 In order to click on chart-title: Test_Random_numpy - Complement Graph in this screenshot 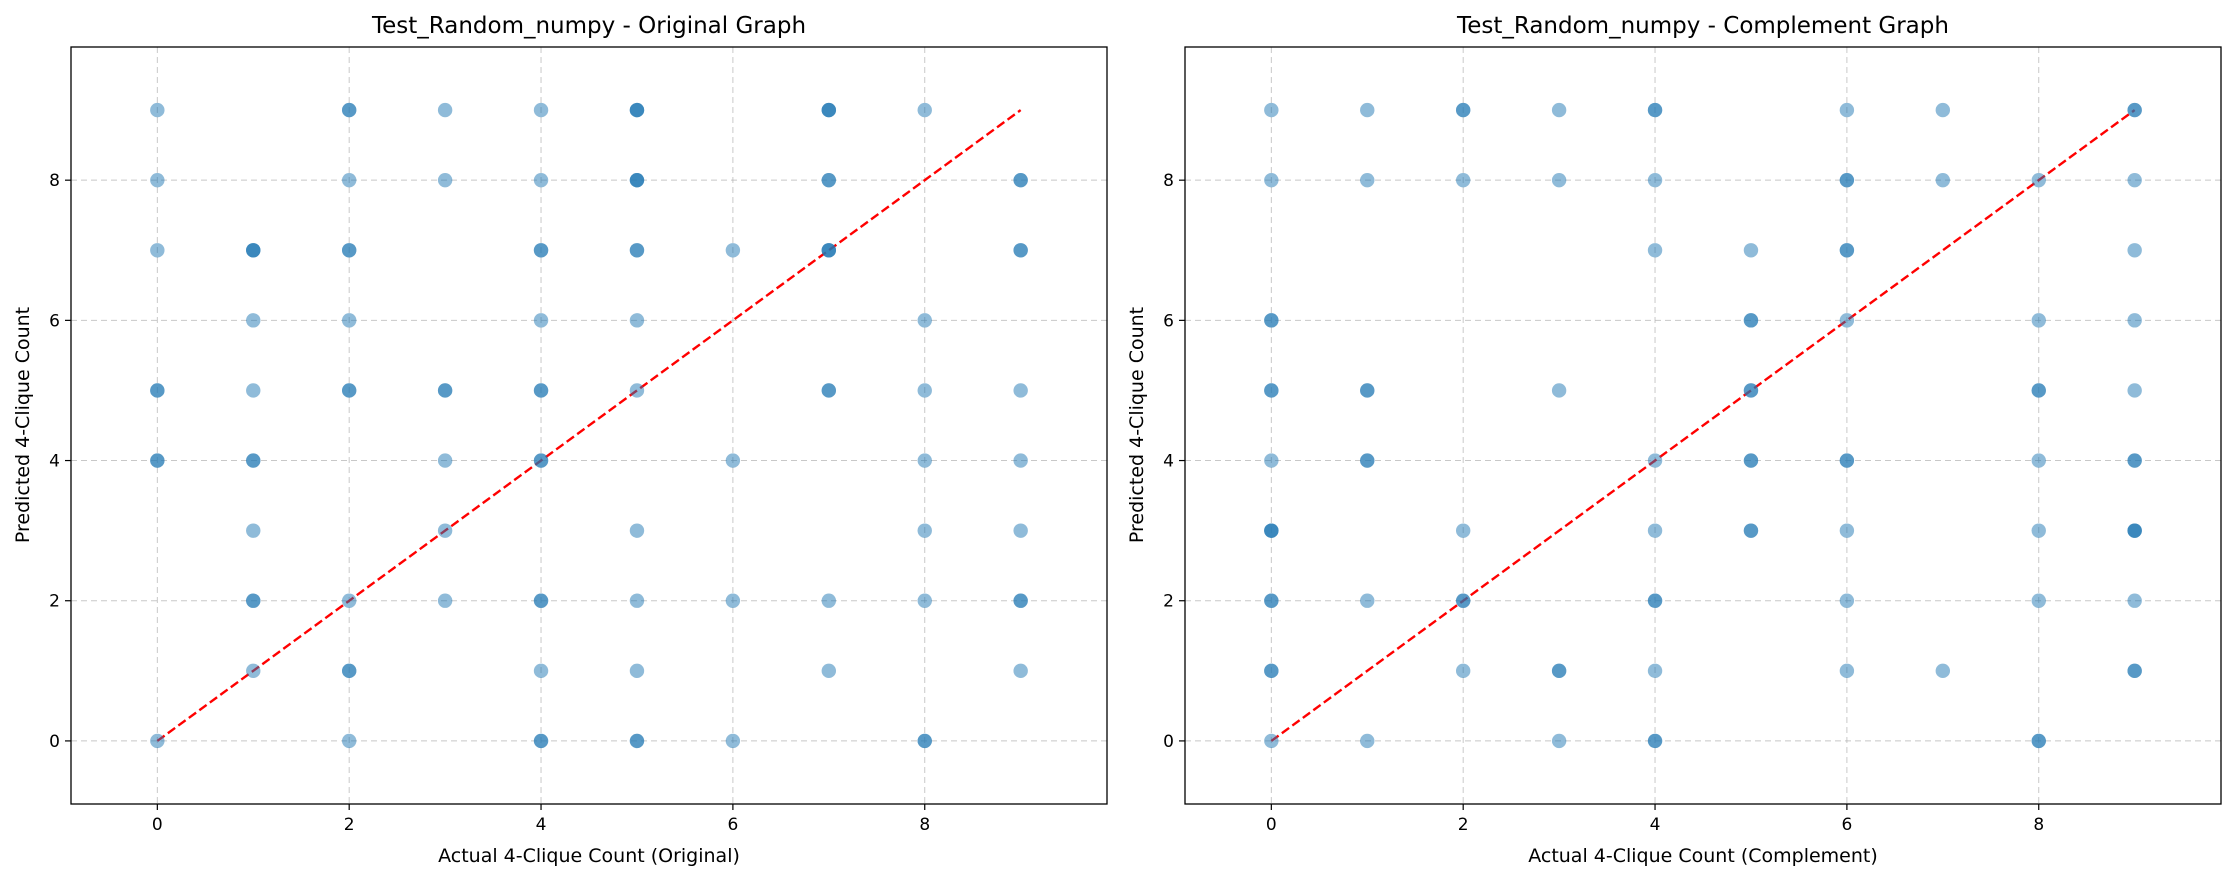, I will do `click(1702, 26)`.